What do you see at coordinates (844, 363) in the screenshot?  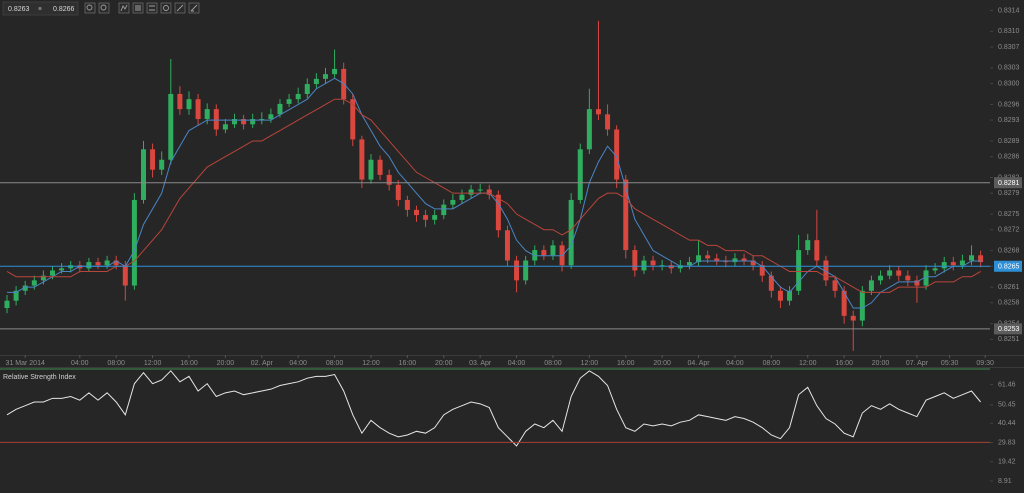 I see `x-tick-label: 16:00` at bounding box center [844, 363].